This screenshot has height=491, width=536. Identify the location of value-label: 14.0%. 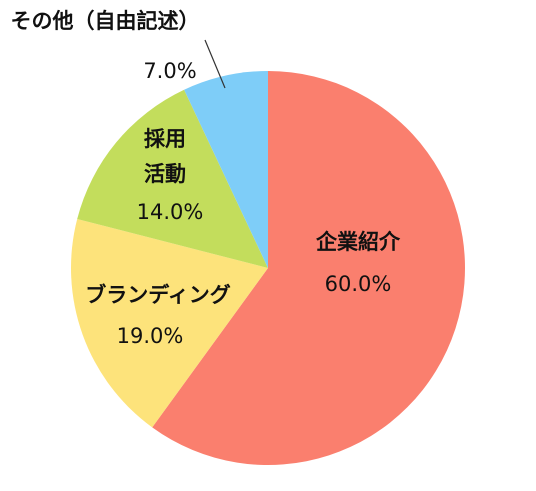
(170, 212).